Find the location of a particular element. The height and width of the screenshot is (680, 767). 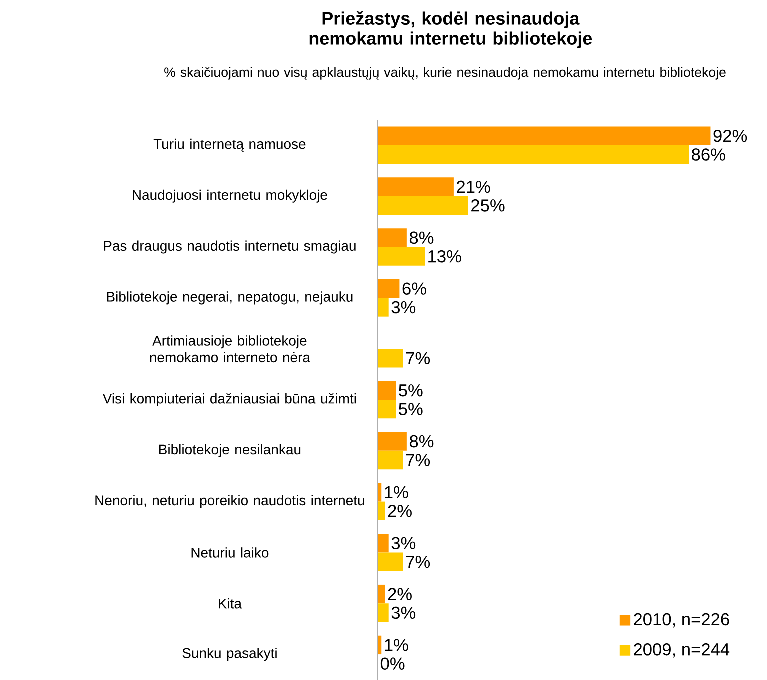

legend-label: 2009, n=244 is located at coordinates (682, 650).